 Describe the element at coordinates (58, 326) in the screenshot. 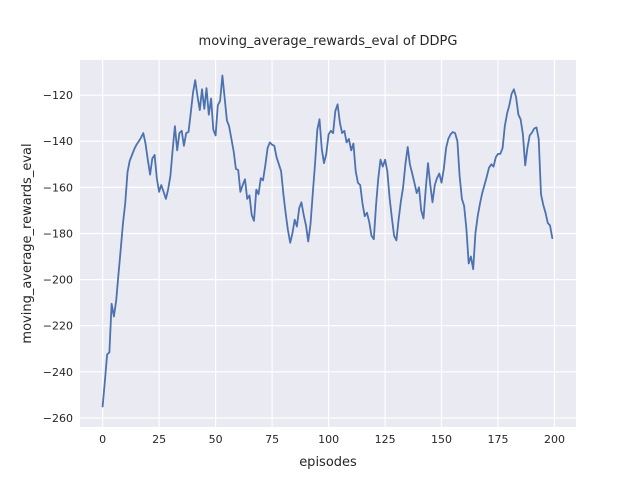

I see `y-tick-label: −220` at that location.